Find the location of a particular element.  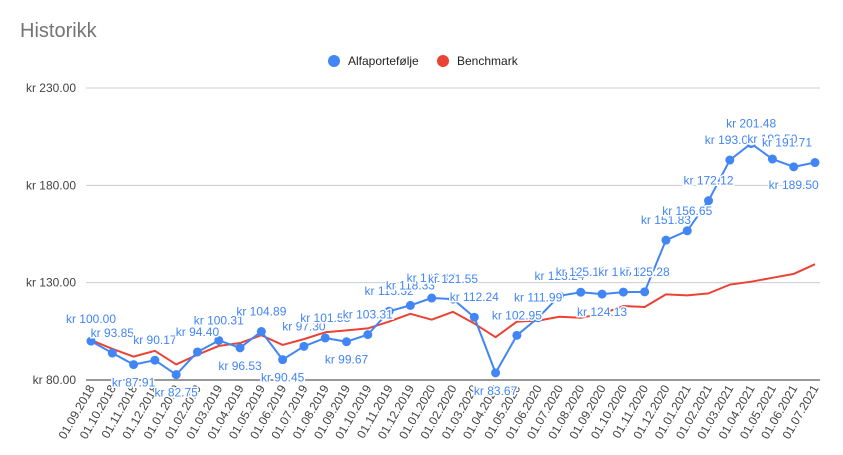

legend-label-benchmark: Benchmark is located at coordinates (488, 61).